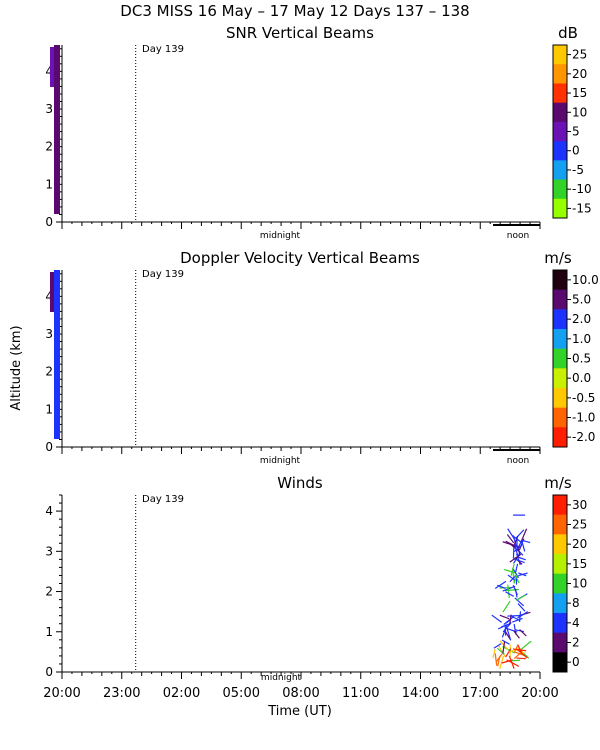  Describe the element at coordinates (480, 693) in the screenshot. I see `x-tick-label: 17:00` at that location.